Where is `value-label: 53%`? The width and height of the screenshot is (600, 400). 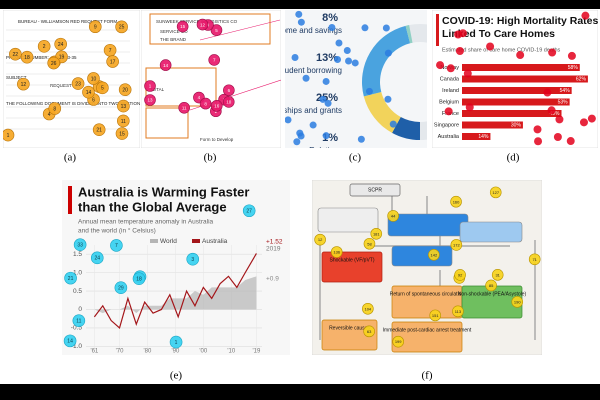
value-label: 53% is located at coordinates (563, 103).